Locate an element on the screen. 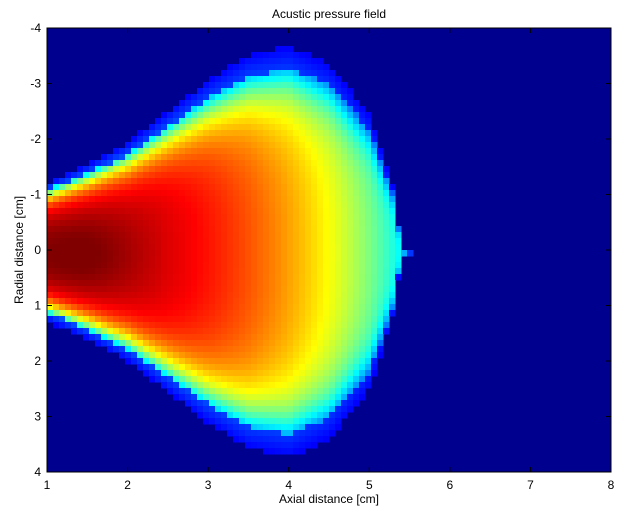 The width and height of the screenshot is (620, 512). chart-title: Acustic pressure field is located at coordinates (329, 14).